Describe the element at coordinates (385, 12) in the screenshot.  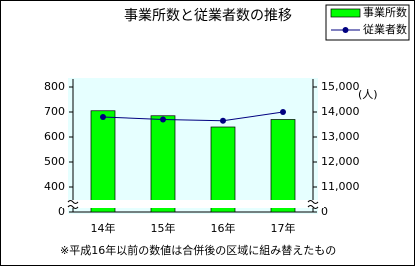
I see `legend-label: 事業所数` at that location.